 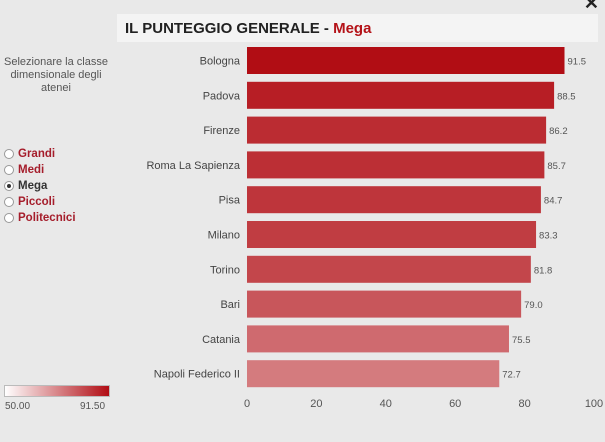 I want to click on category-label: Bologna, so click(x=220, y=62).